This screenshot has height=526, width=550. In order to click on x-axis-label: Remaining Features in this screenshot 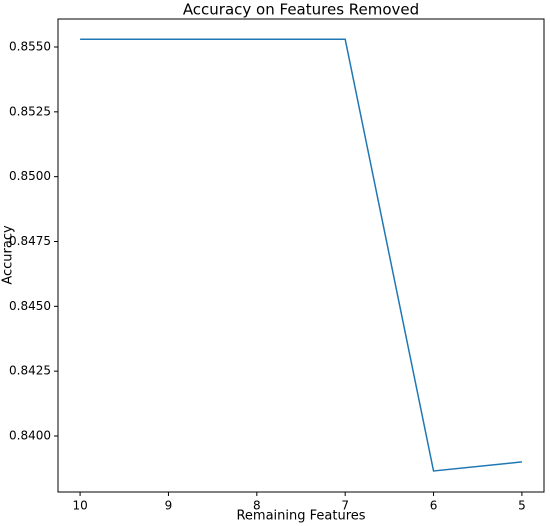, I will do `click(300, 516)`.